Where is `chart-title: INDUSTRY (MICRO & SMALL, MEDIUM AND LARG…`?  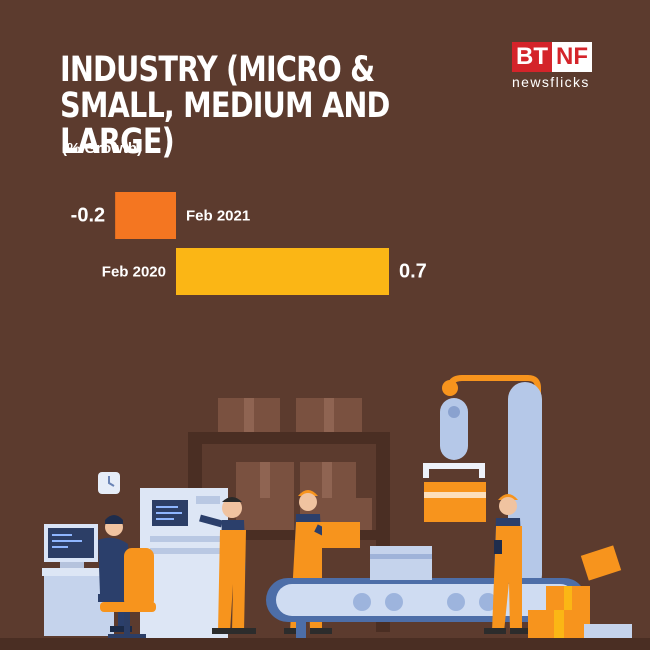
chart-title: INDUSTRY (MICRO & SMALL, MEDIUM AND LARG… is located at coordinates (225, 106).